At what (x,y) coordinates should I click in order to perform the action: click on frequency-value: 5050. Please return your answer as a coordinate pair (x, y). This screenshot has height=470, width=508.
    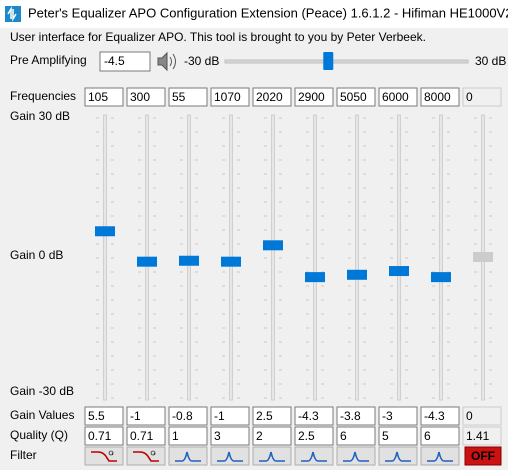
    Looking at the image, I should click on (353, 97).